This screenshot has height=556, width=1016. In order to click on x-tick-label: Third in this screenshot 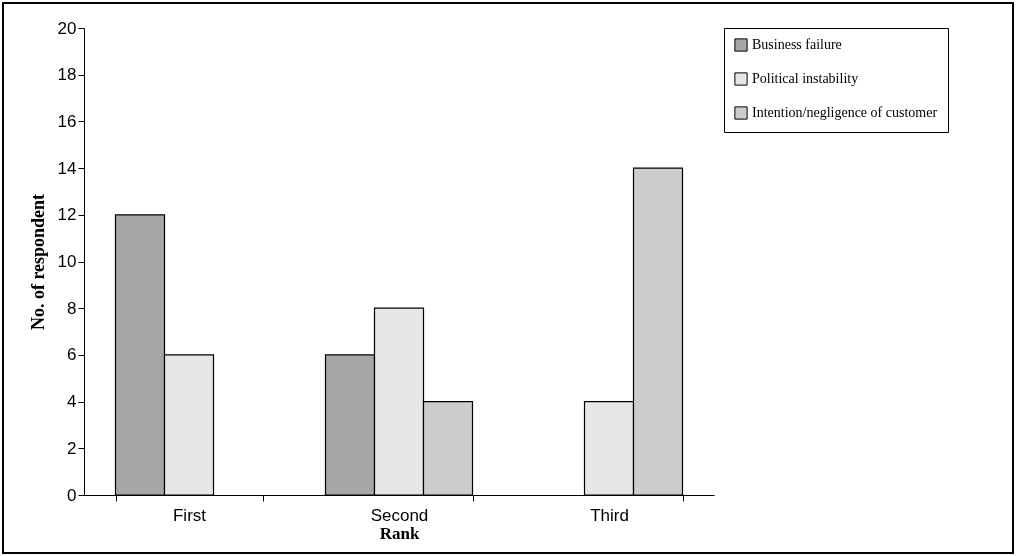, I will do `click(609, 515)`.